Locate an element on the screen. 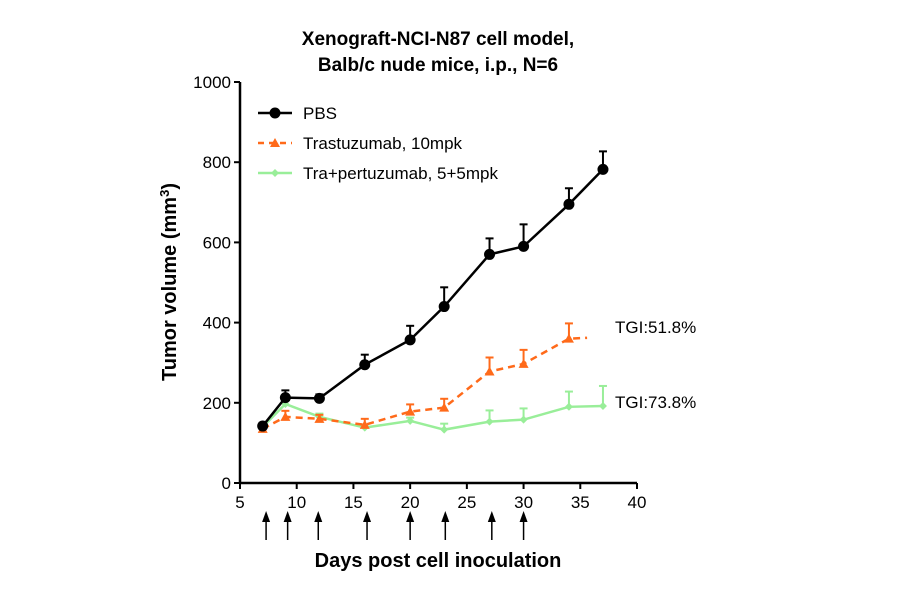  legend-label: Trastuzumab, 10mpk is located at coordinates (383, 143).